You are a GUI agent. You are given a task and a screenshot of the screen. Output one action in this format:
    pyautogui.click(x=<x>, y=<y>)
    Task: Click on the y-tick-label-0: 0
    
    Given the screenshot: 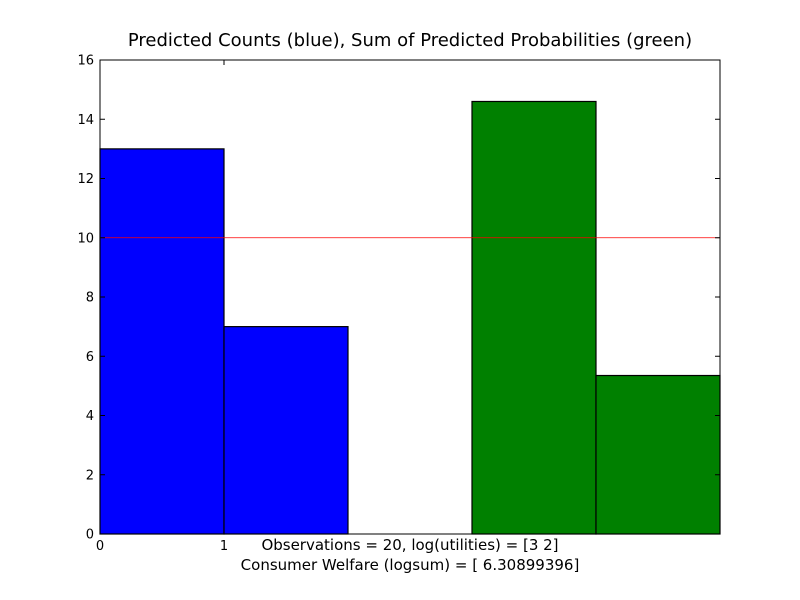 What is the action you would take?
    pyautogui.click(x=90, y=535)
    